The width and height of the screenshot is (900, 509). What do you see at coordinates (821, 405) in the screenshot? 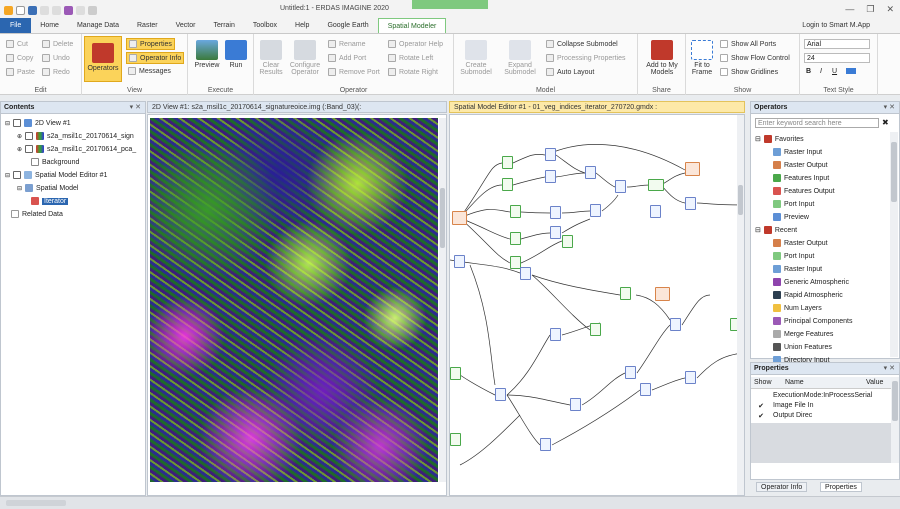
I see `table-row: ✔ Image File In` at bounding box center [821, 405].